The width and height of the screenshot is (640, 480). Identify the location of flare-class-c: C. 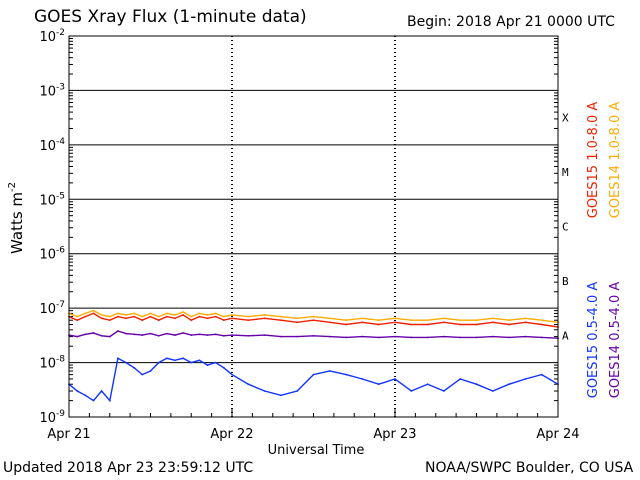
(565, 227).